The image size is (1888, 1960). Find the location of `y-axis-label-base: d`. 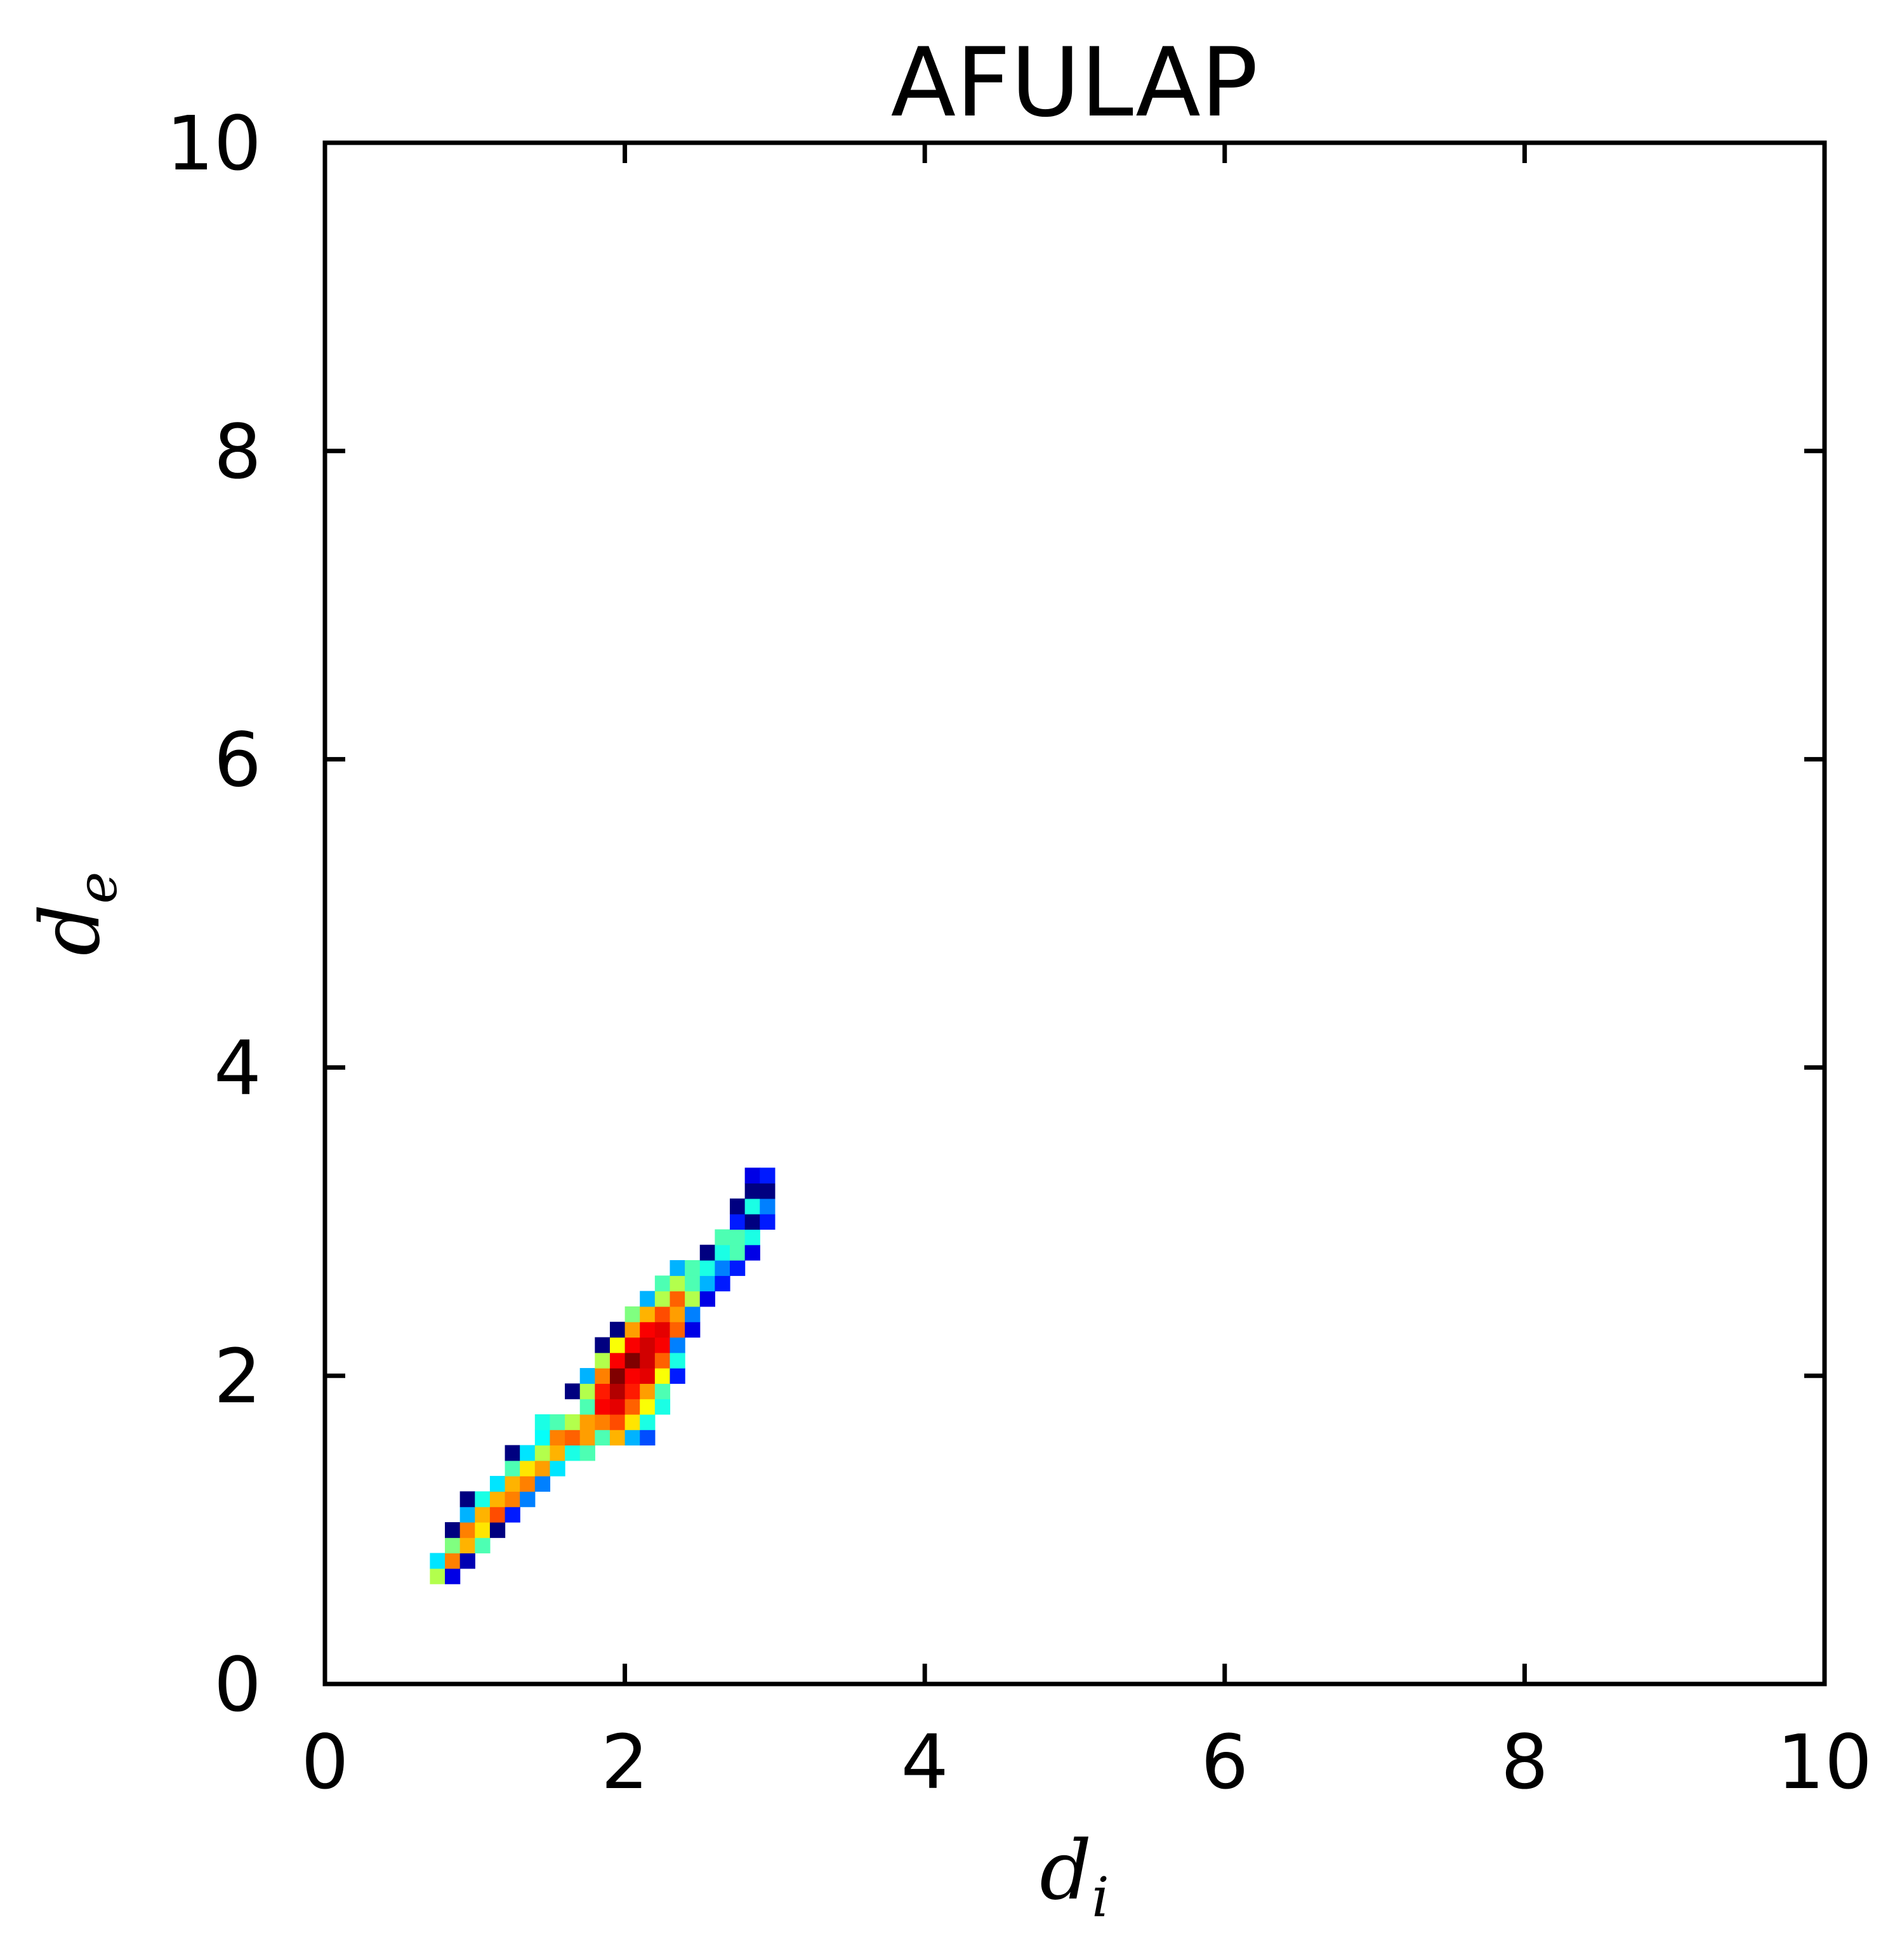

y-axis-label-base: d is located at coordinates (70, 930).